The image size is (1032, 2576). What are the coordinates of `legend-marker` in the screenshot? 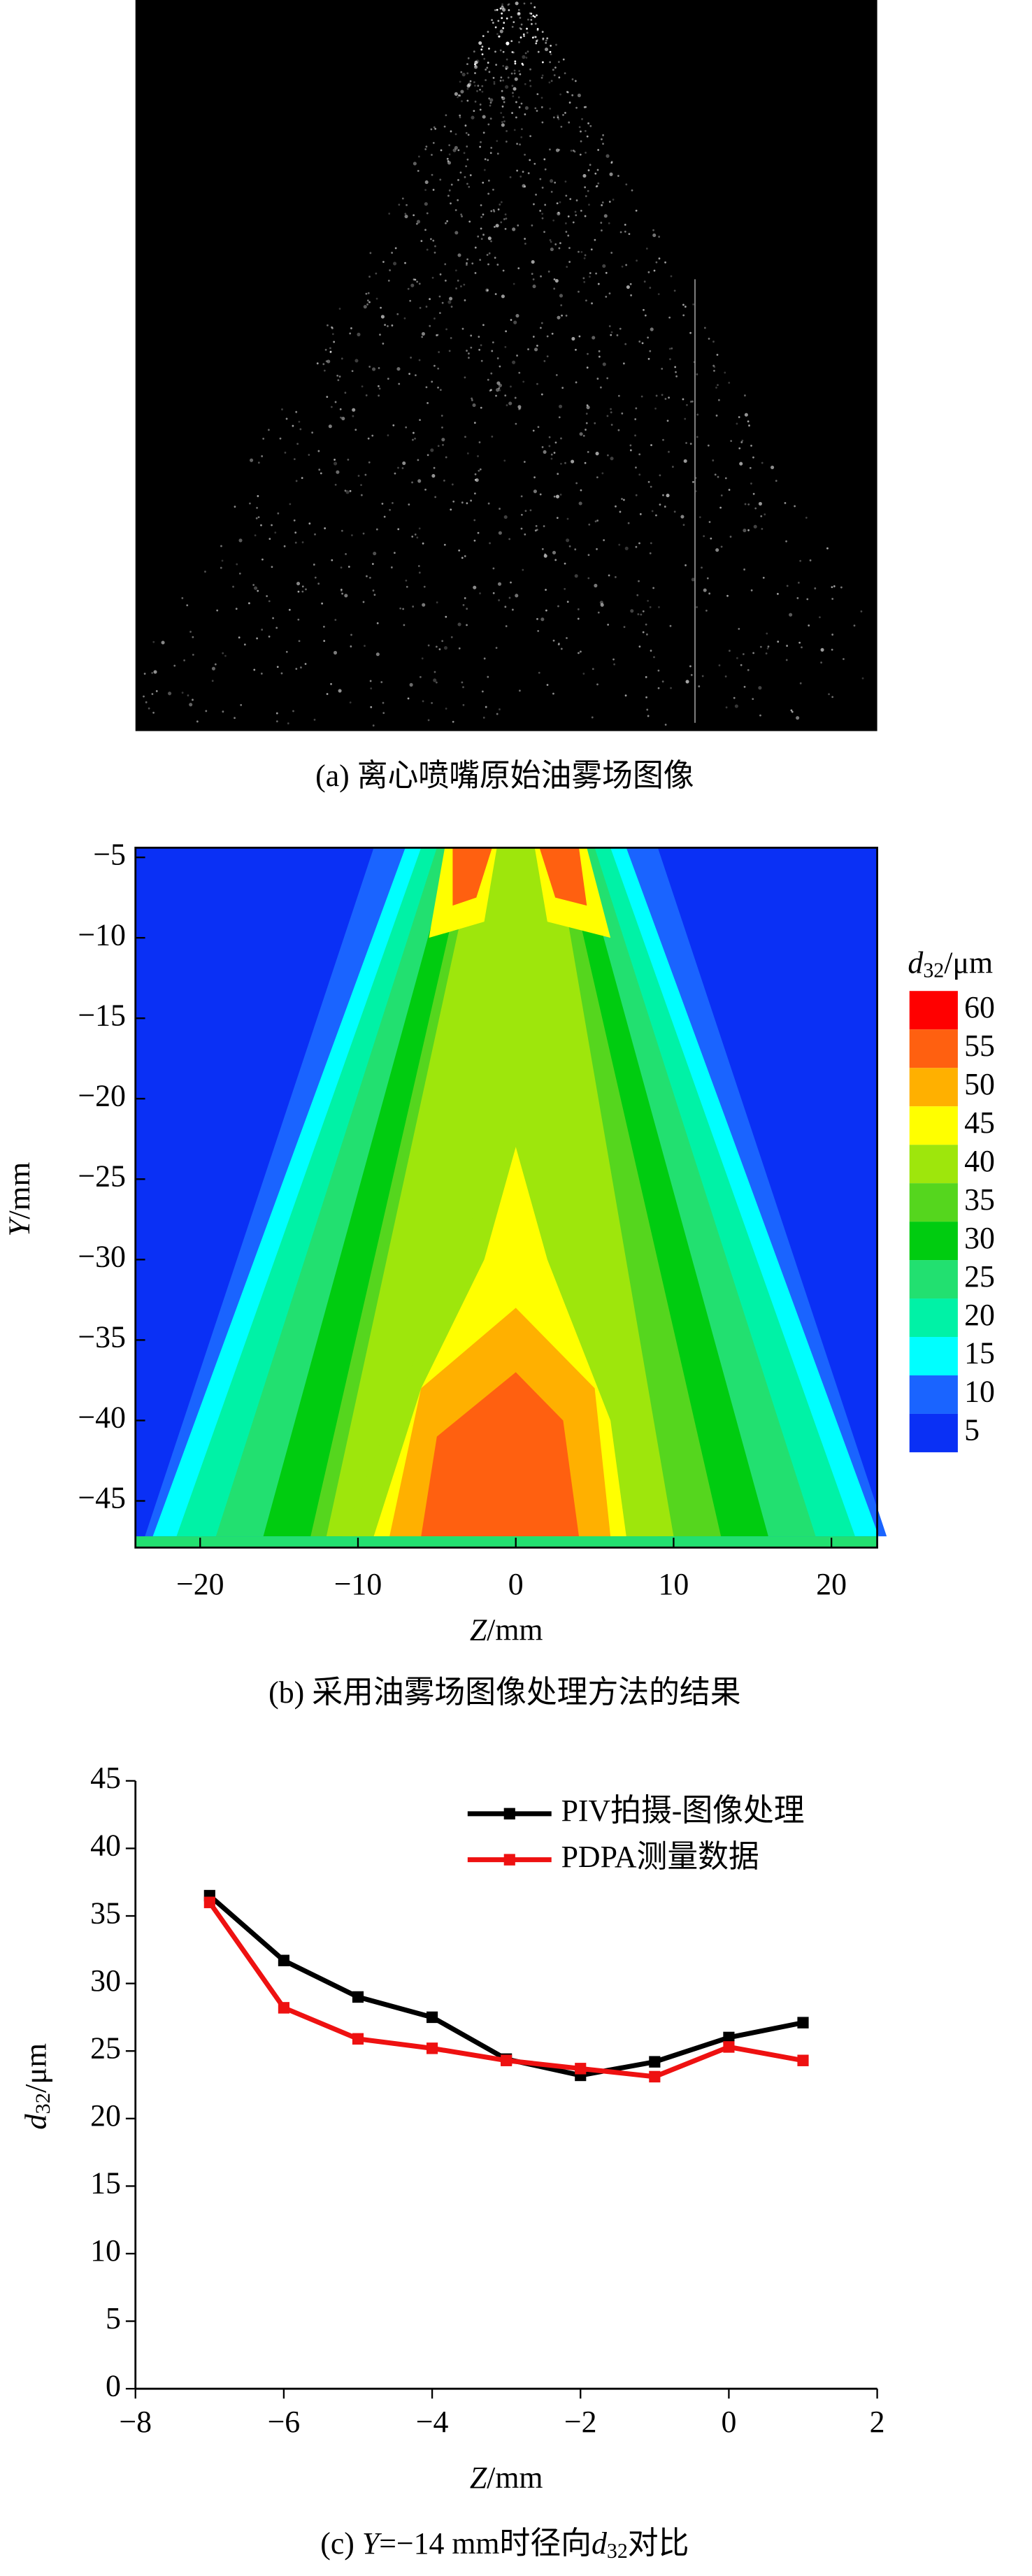 It's located at (509, 1860).